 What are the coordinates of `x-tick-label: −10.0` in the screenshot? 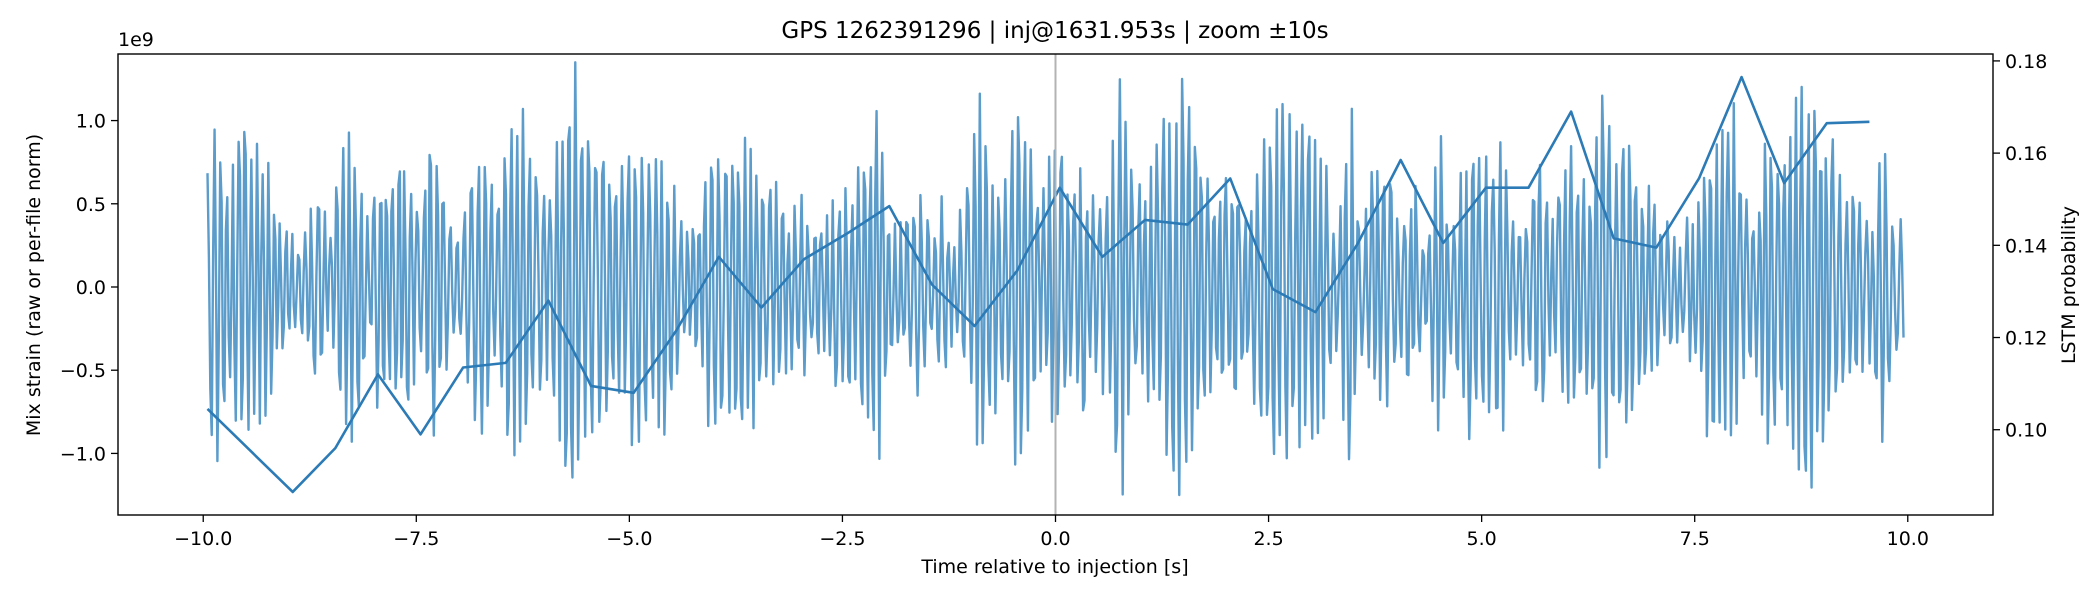 It's located at (203, 539).